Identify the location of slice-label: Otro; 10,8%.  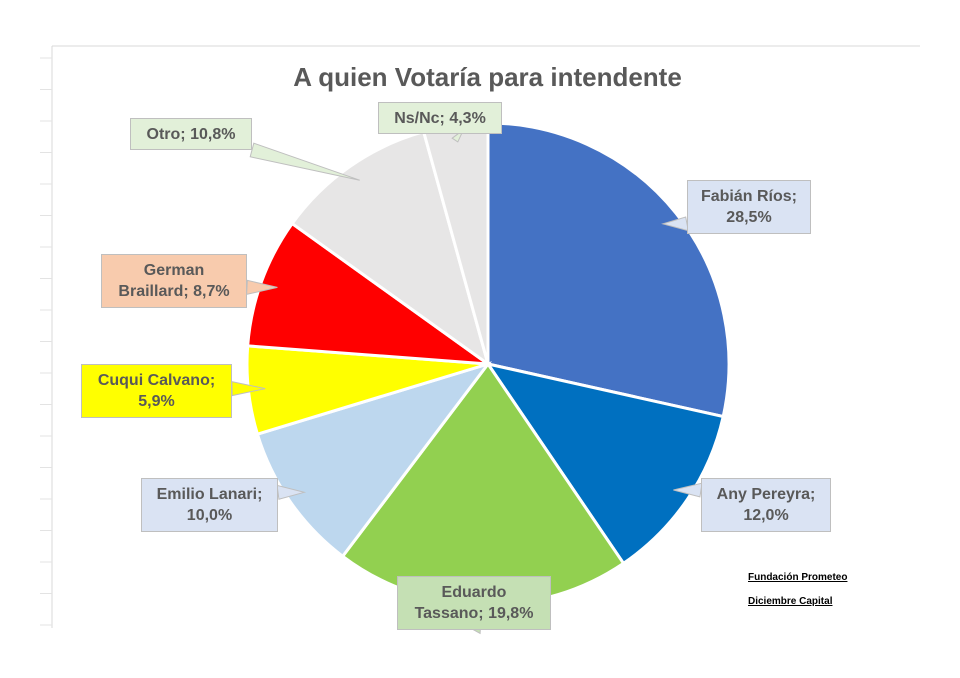
(191, 134).